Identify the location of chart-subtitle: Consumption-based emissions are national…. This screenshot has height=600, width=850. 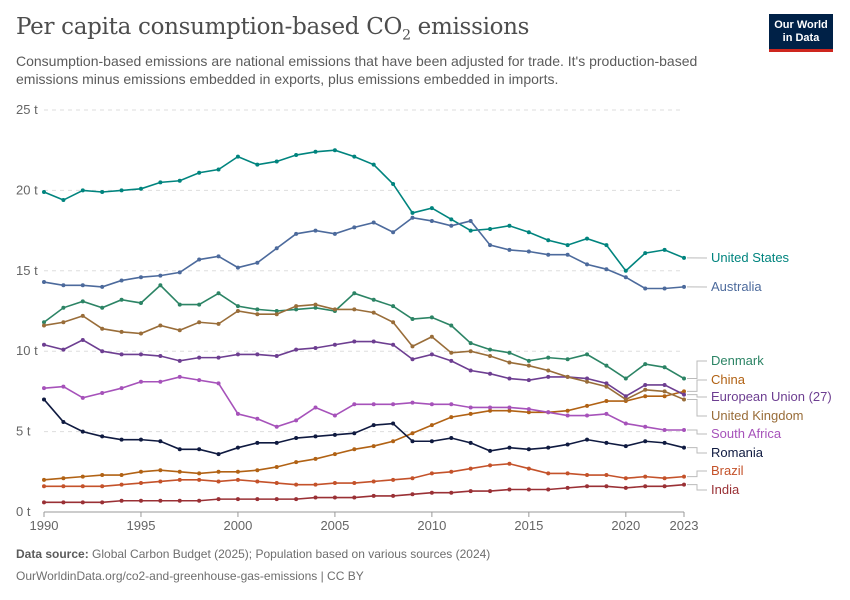
(357, 70).